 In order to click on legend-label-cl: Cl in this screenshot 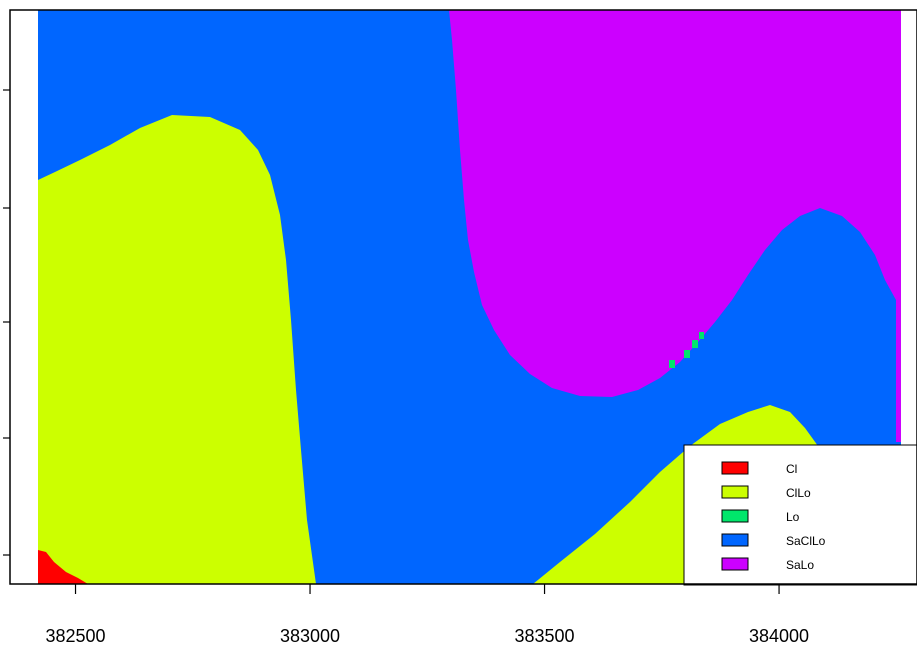, I will do `click(791, 469)`.